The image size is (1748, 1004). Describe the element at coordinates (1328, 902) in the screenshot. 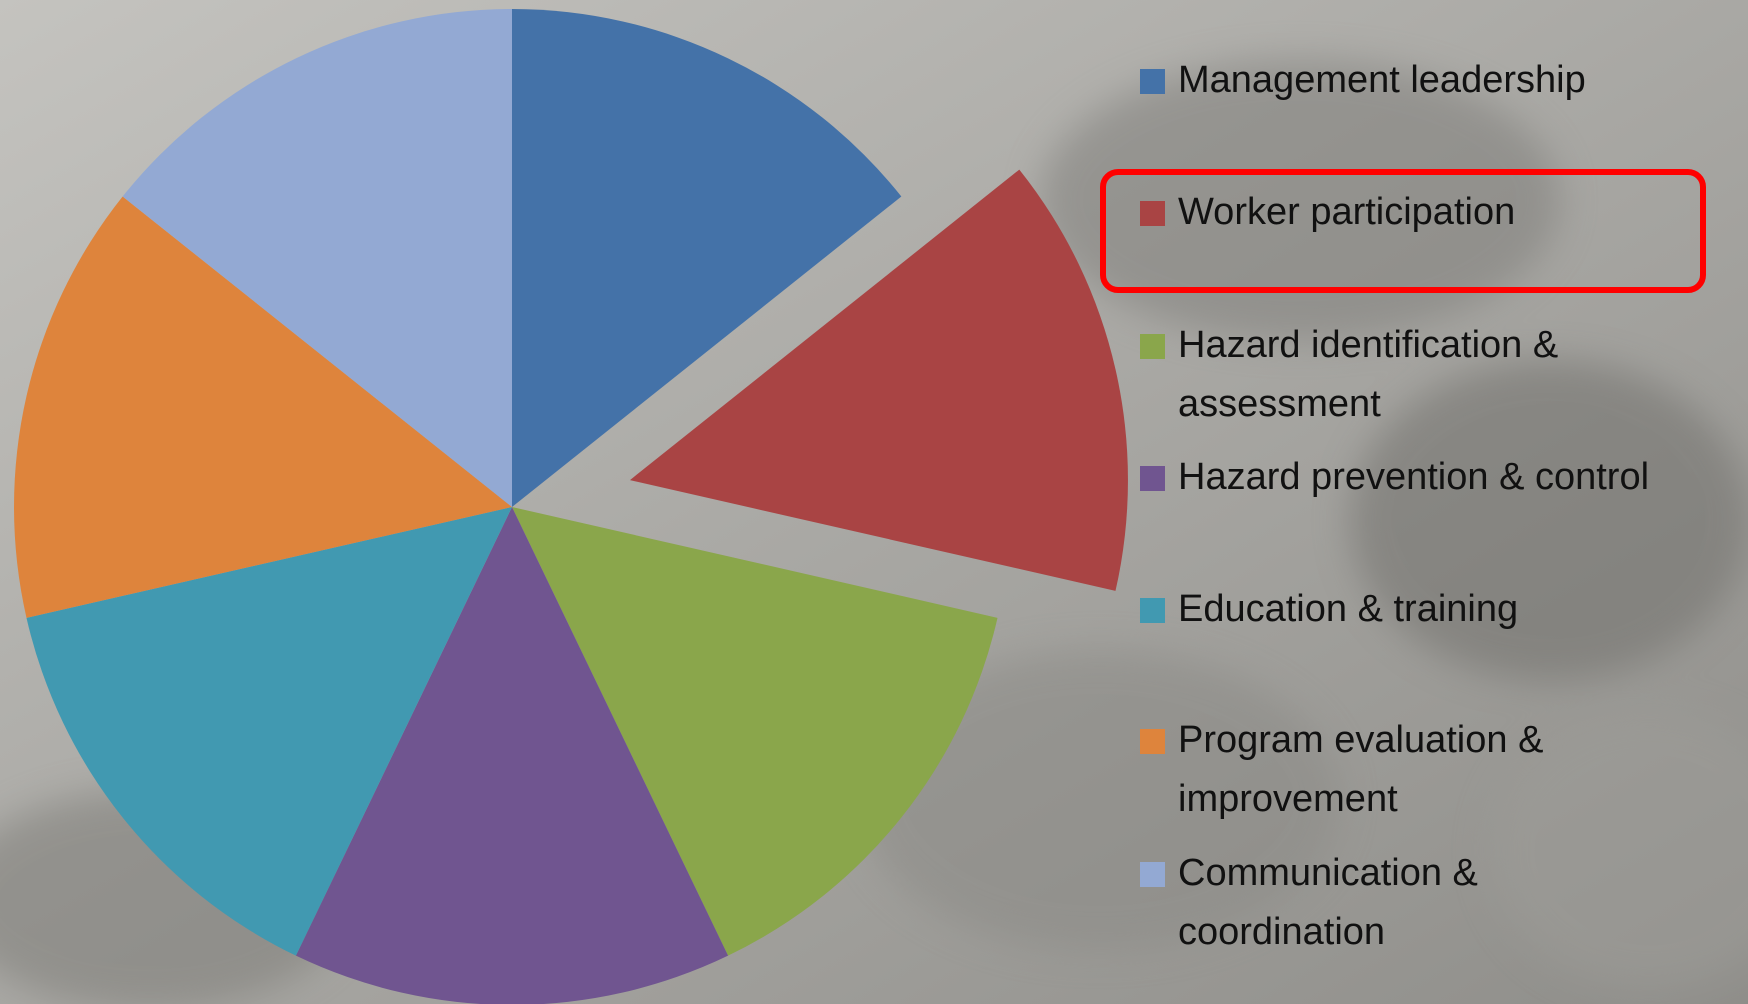

I see `legend-label: Communication & coordination` at that location.